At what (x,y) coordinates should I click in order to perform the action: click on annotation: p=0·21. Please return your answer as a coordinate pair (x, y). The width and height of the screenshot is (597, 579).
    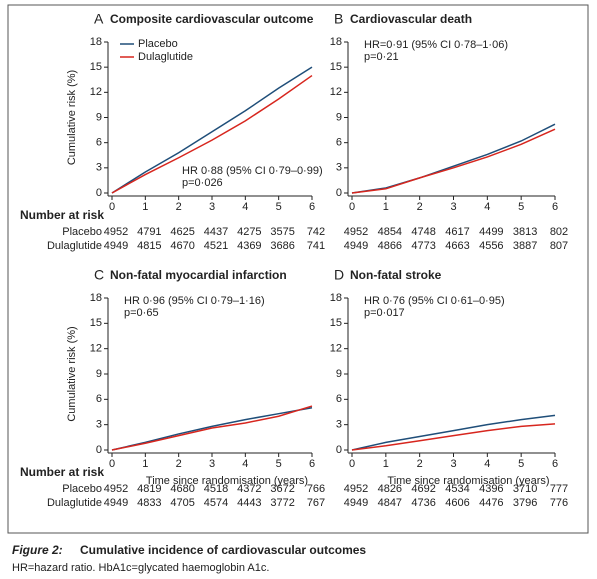
    Looking at the image, I should click on (381, 57).